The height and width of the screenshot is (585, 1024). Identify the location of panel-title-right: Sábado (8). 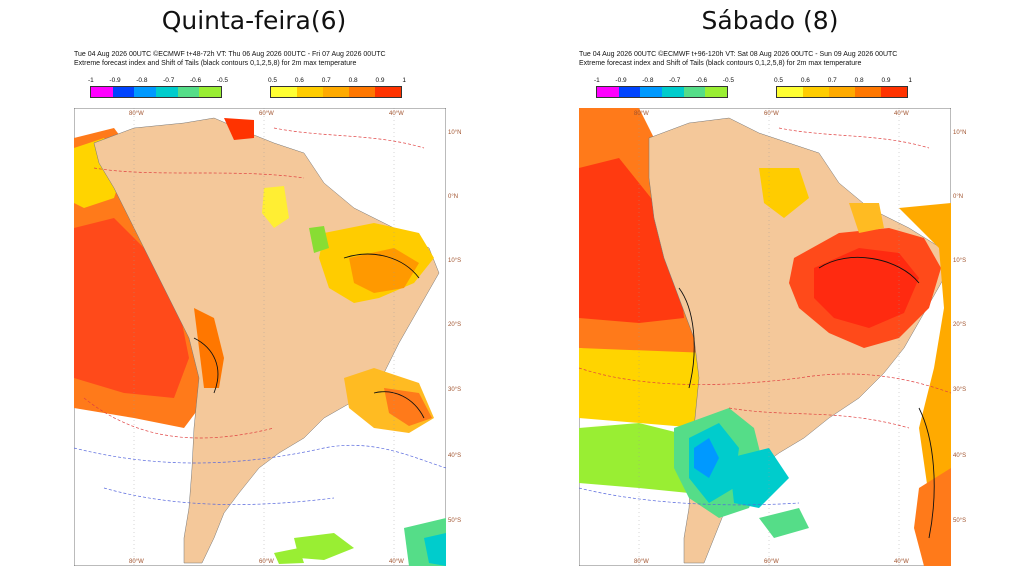
(770, 20).